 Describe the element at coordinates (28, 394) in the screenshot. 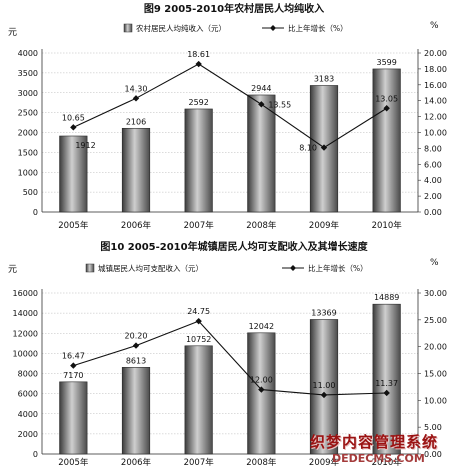

I see `y-tick-label: 6000` at that location.